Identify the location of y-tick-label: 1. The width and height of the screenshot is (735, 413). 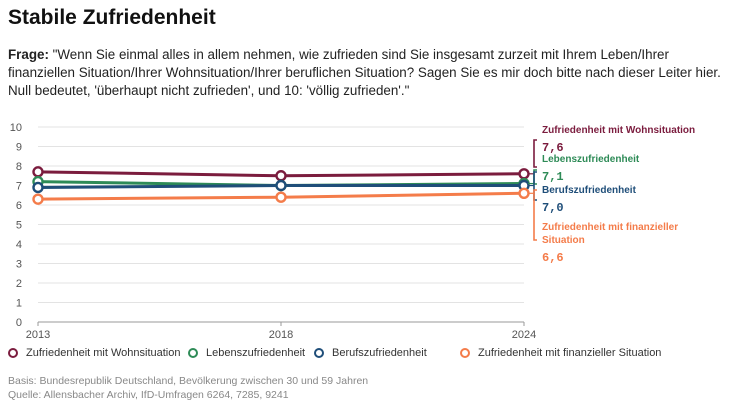
(19, 304).